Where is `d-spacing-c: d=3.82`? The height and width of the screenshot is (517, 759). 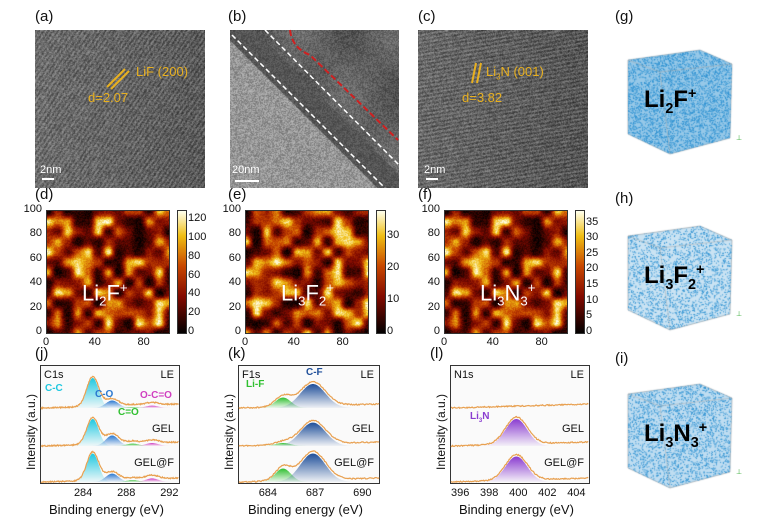
d-spacing-c: d=3.82 is located at coordinates (482, 97).